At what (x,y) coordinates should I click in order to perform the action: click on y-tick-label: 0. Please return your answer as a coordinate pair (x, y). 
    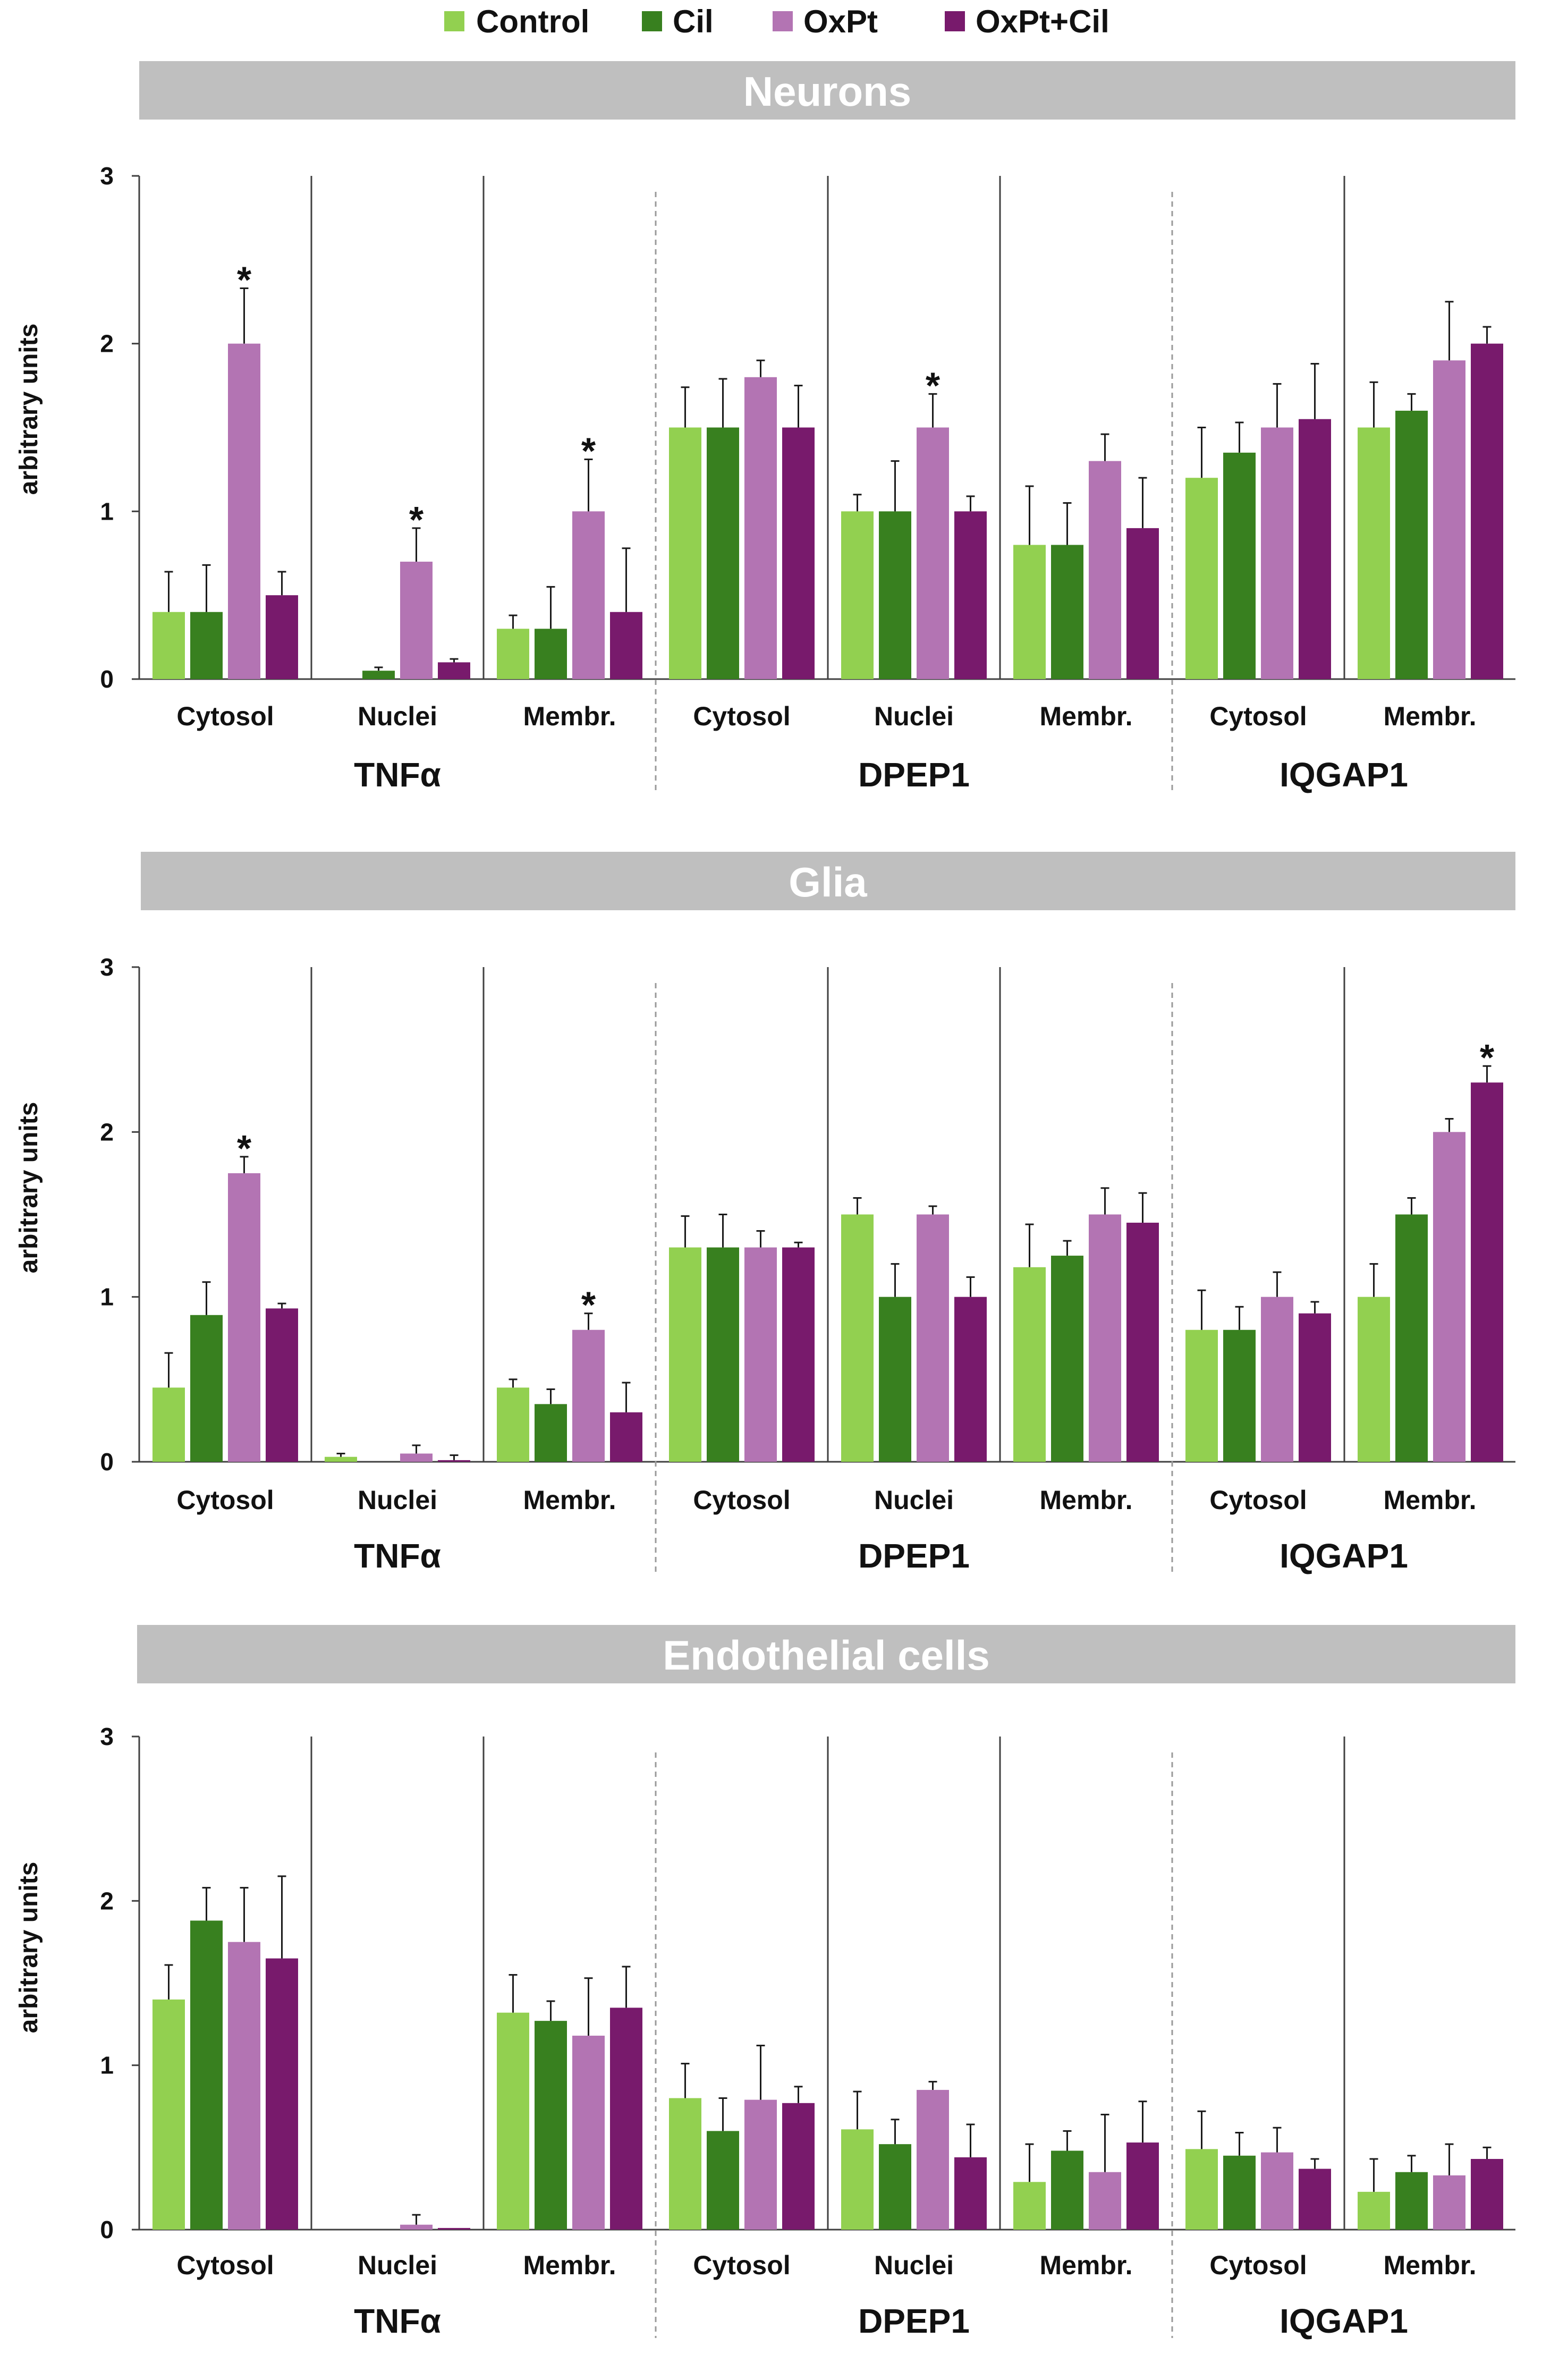
    Looking at the image, I should click on (107, 1462).